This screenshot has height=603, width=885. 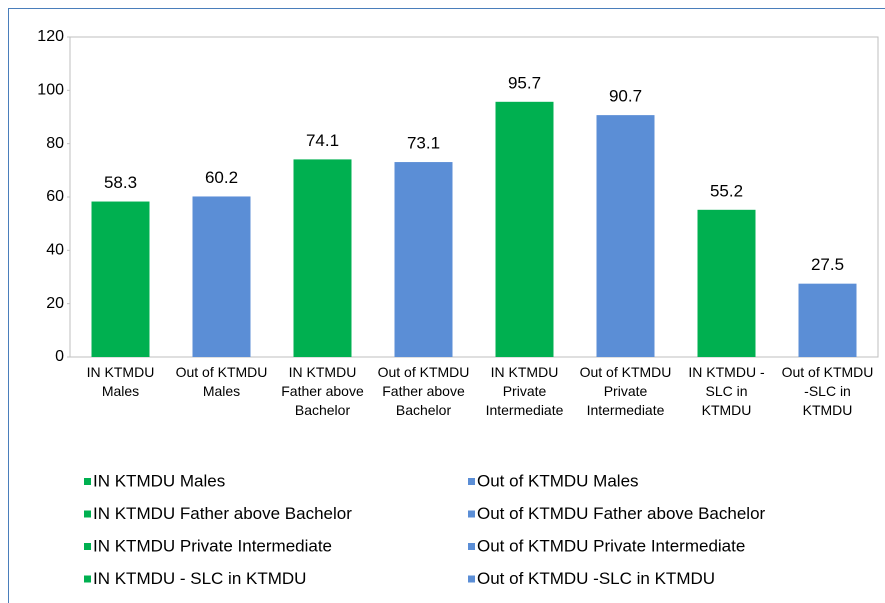 What do you see at coordinates (827, 264) in the screenshot?
I see `data-label: 27.5` at bounding box center [827, 264].